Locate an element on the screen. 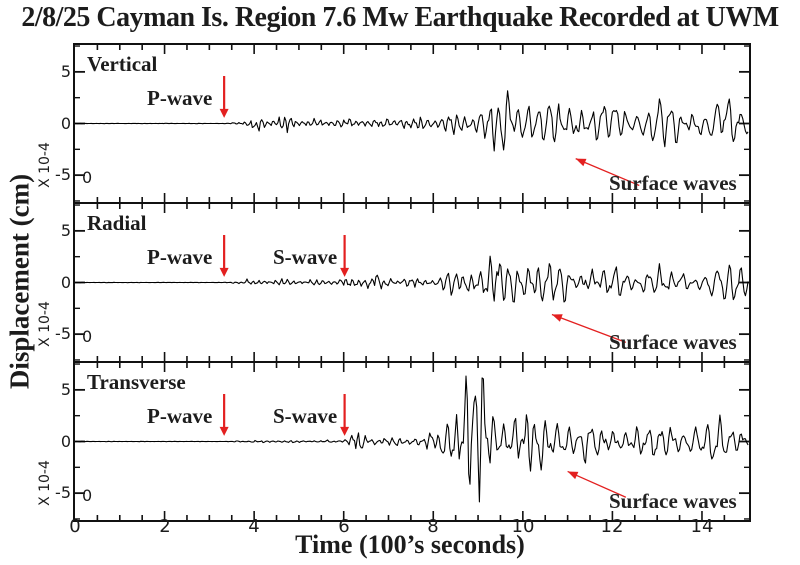 The image size is (800, 565). x-tick-label: 4 is located at coordinates (254, 526).